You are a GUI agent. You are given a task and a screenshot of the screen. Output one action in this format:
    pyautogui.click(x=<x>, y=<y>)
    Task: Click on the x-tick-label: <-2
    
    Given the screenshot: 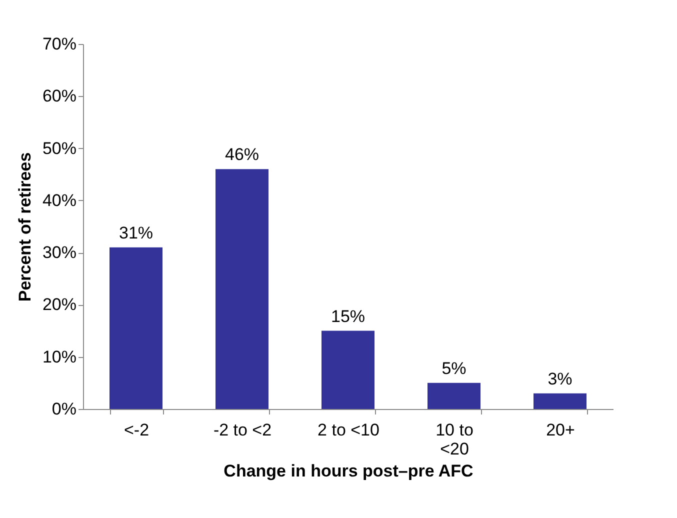 What is the action you would take?
    pyautogui.click(x=137, y=430)
    